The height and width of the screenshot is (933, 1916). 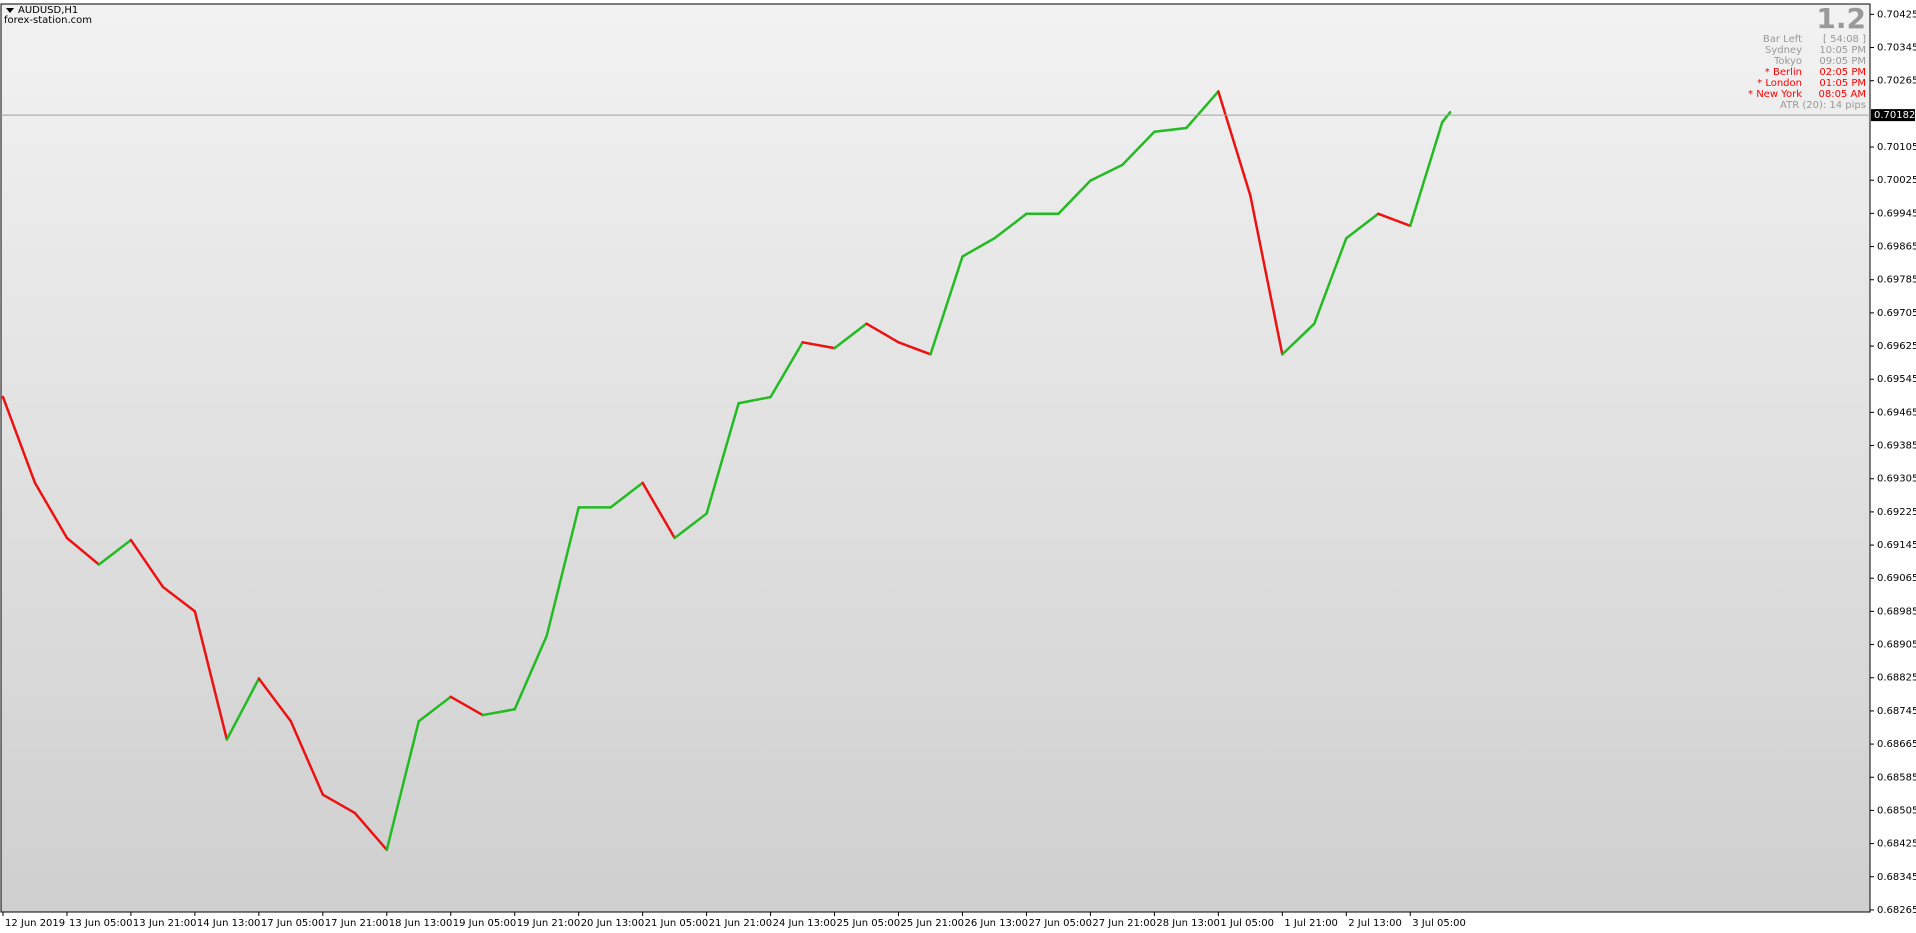 I want to click on site: forex-station.com, so click(x=48, y=20).